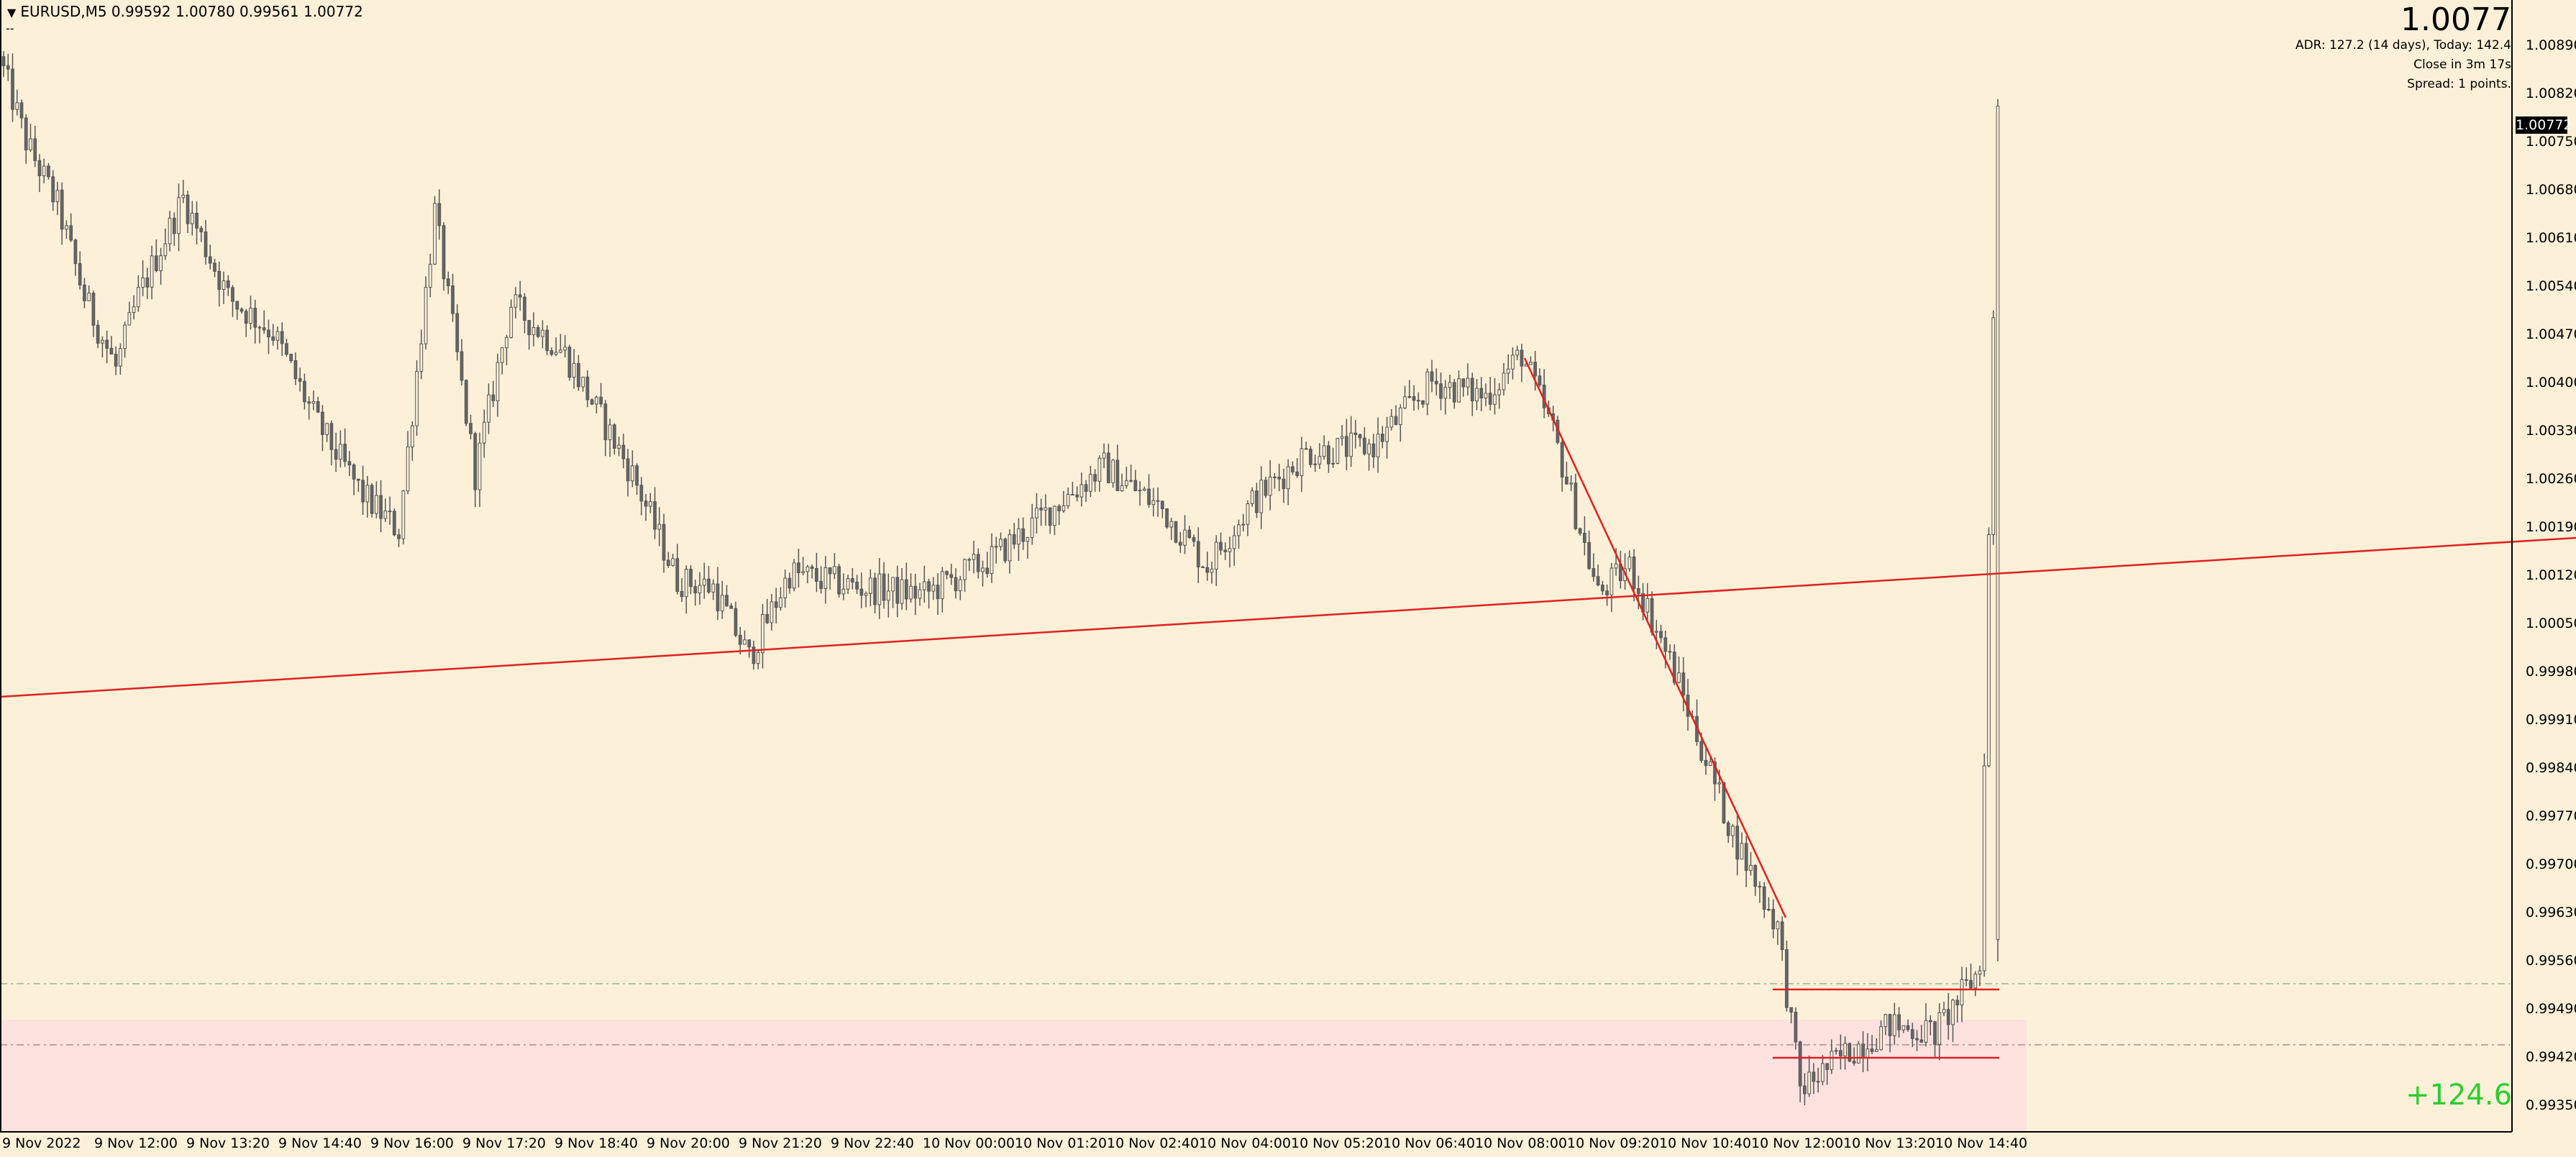 The height and width of the screenshot is (1157, 2576). I want to click on price-tick-label: 1.00750, so click(2551, 142).